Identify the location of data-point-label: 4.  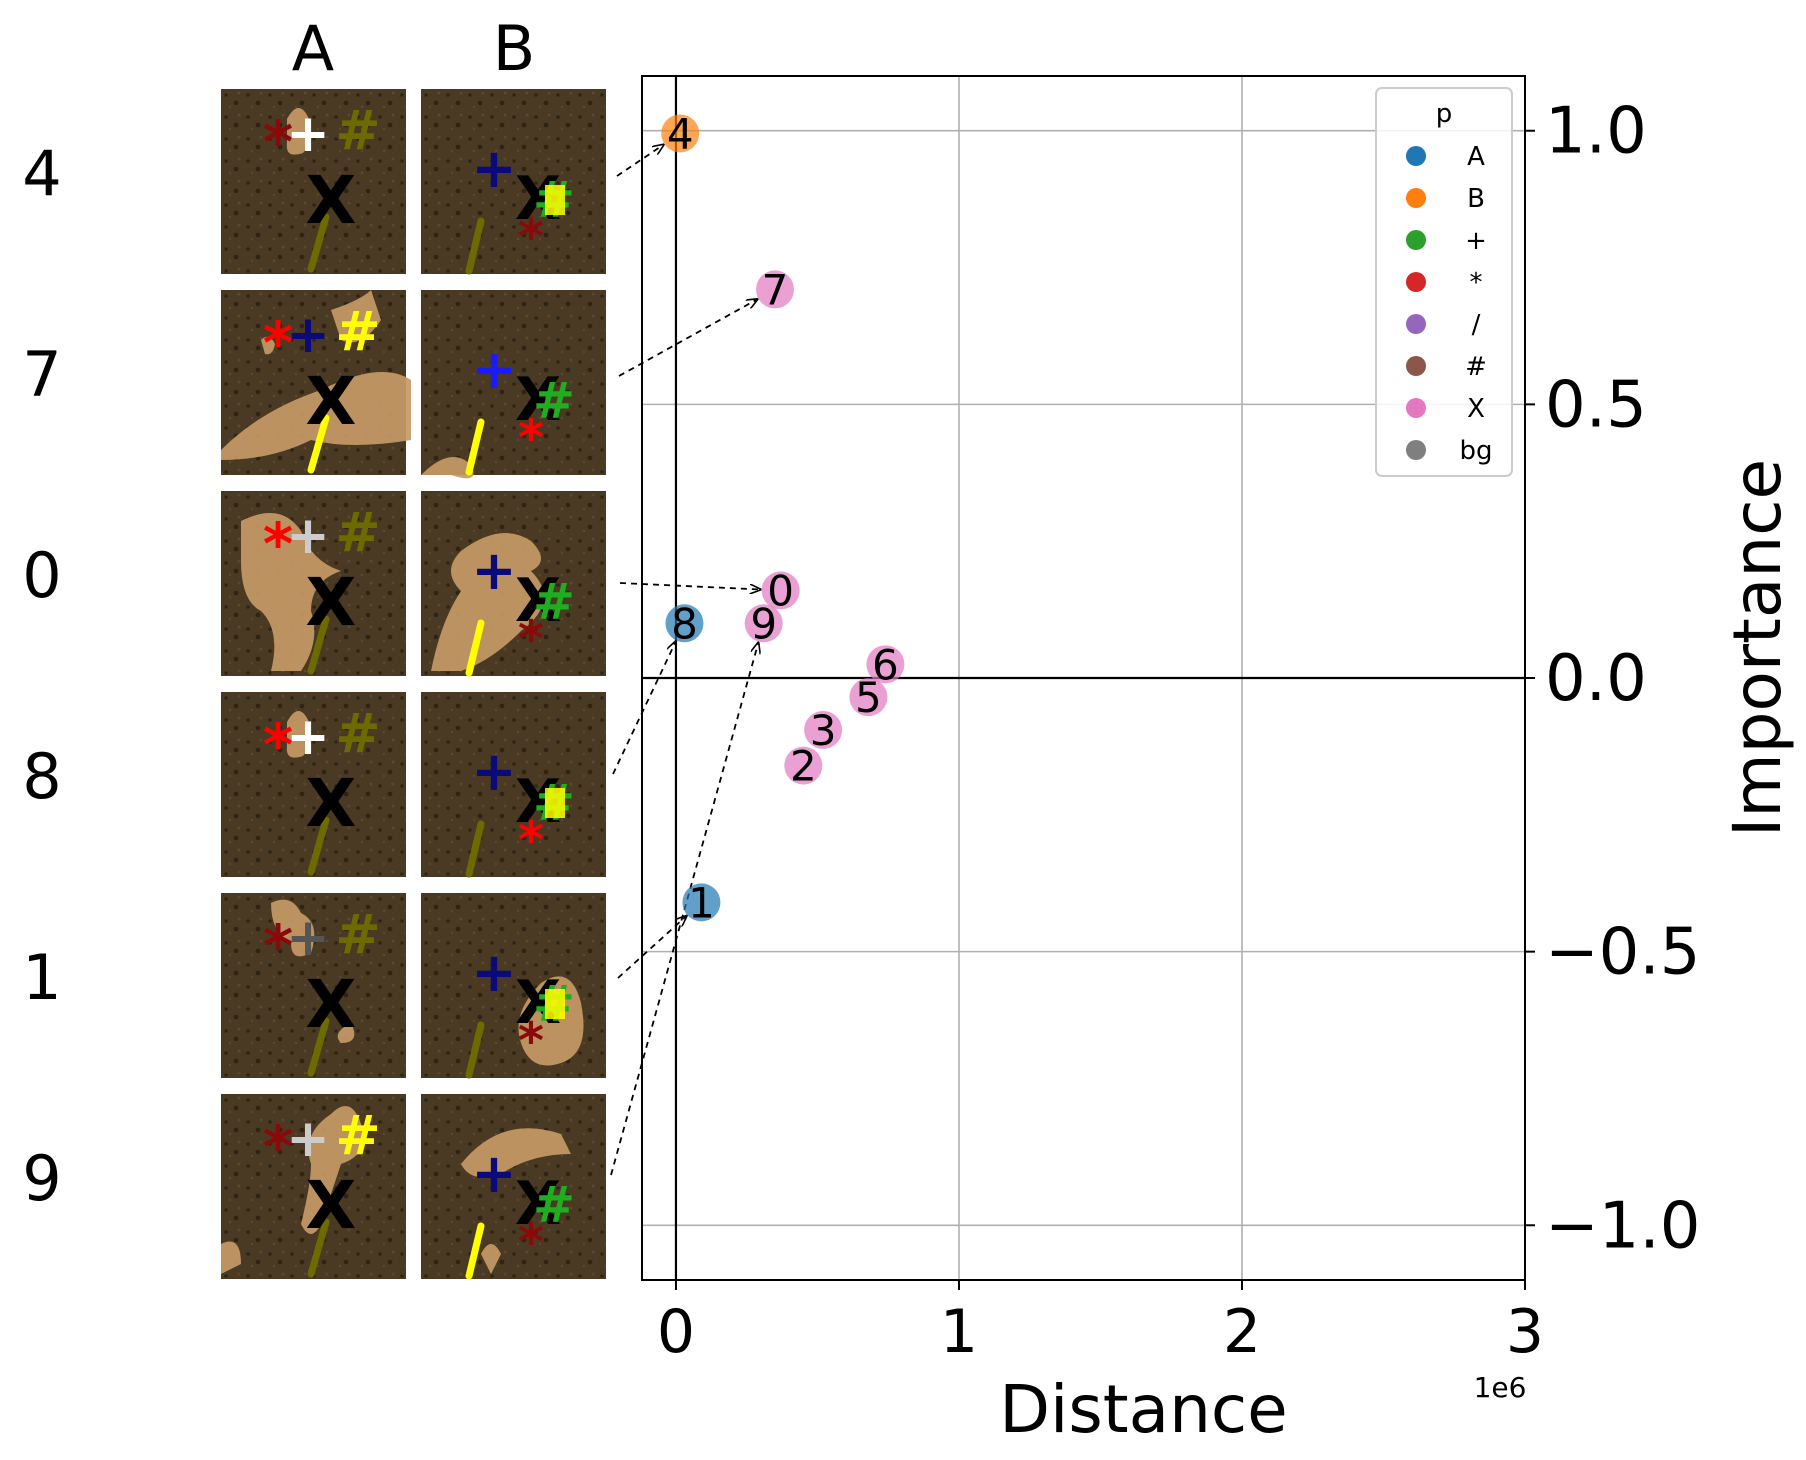
(680, 133).